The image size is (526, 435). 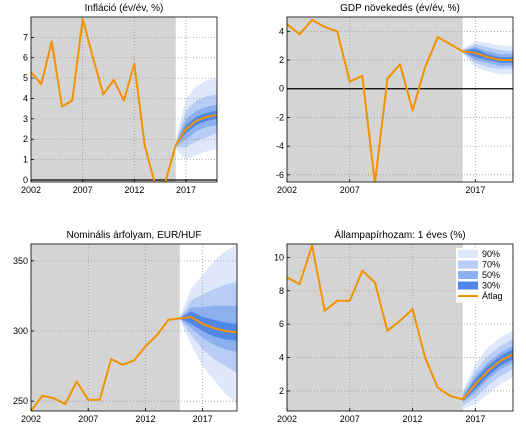 What do you see at coordinates (124, 8) in the screenshot?
I see `chart-title: Infláció (év/év, %)` at bounding box center [124, 8].